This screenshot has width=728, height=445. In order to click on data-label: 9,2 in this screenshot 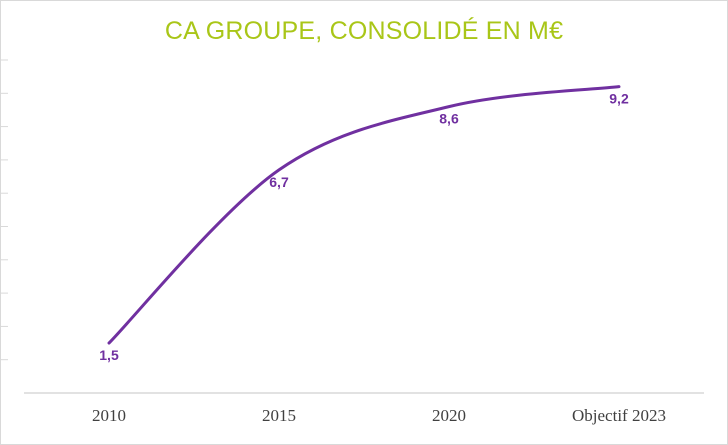, I will do `click(619, 99)`.